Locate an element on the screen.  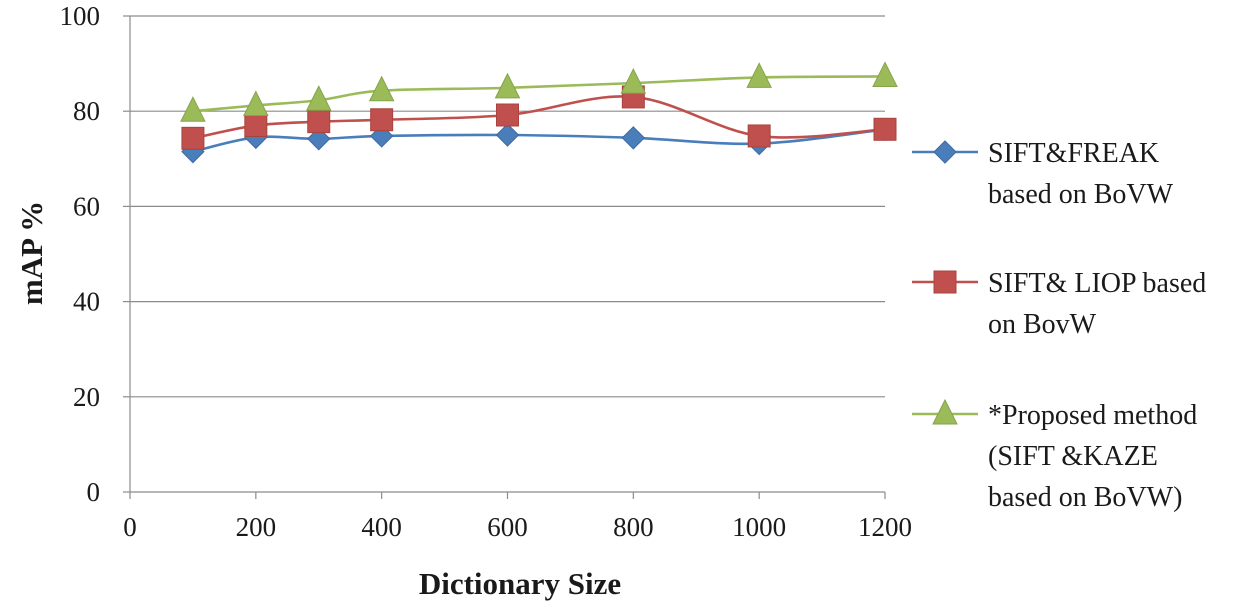
x-tick-label: 400 is located at coordinates (381, 527).